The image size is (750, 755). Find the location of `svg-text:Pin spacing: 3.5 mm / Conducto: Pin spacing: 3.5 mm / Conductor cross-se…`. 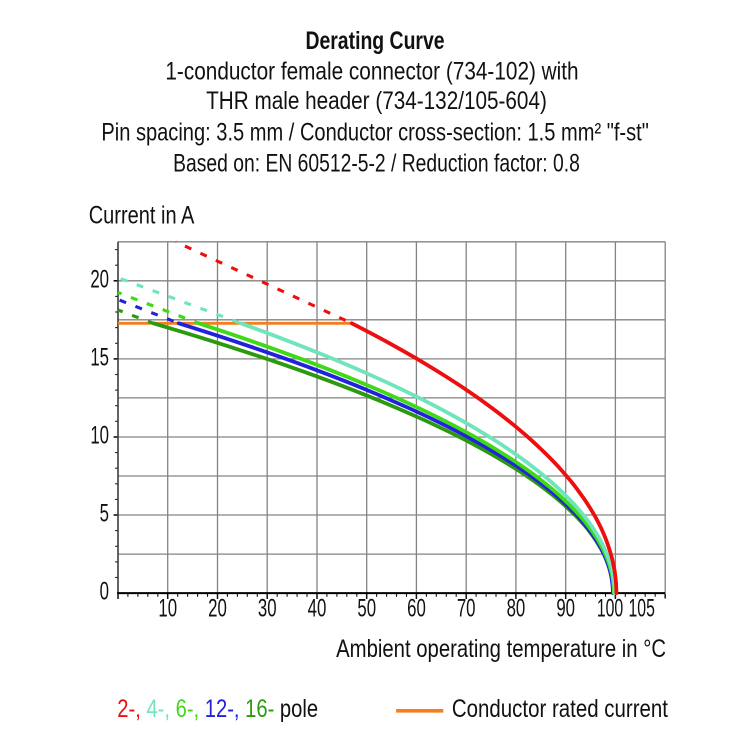

svg-text:Pin spacing: 3.5 mm / Conducto: Pin spacing: 3.5 mm / Conductor cross-se… is located at coordinates (374, 132).